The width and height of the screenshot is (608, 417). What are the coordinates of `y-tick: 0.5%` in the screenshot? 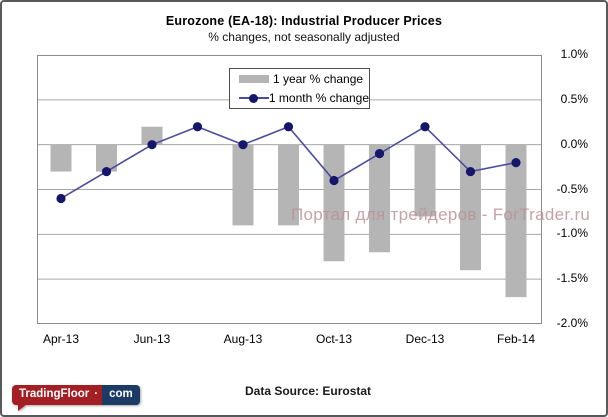 It's located at (574, 99).